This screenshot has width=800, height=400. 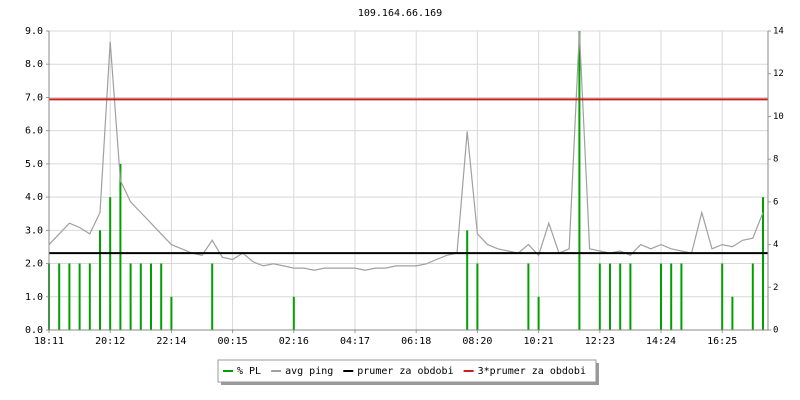 What do you see at coordinates (416, 341) in the screenshot?
I see `x-tick-label: 06:18` at bounding box center [416, 341].